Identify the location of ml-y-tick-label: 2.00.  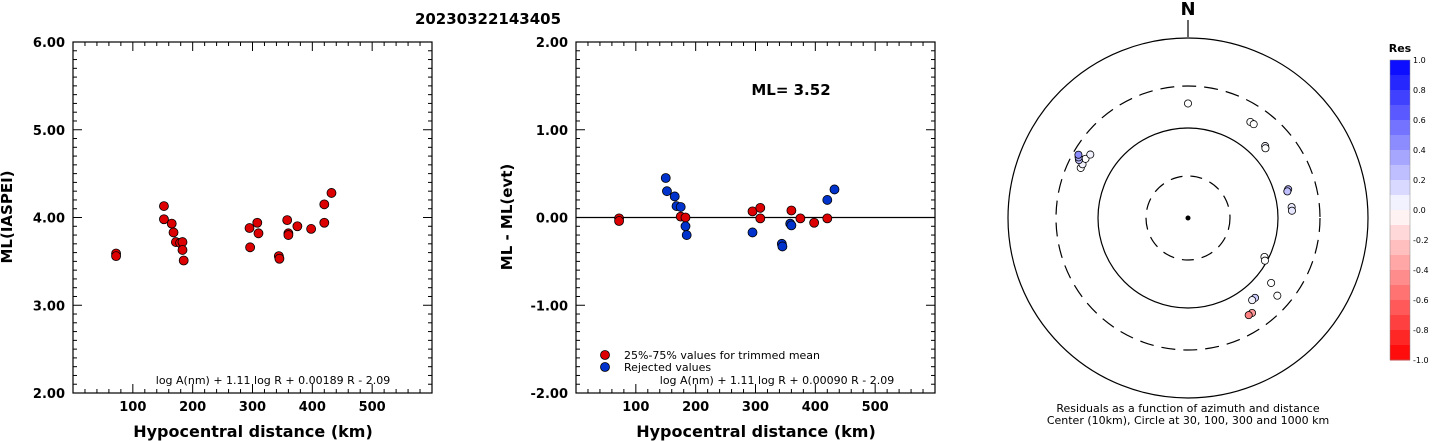
(49, 394).